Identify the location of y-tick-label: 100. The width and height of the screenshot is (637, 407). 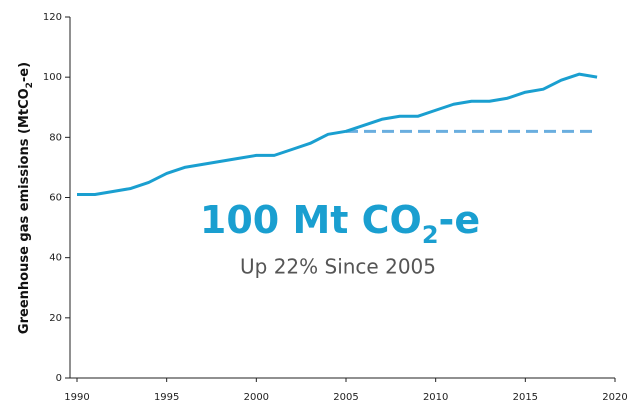
(52, 77).